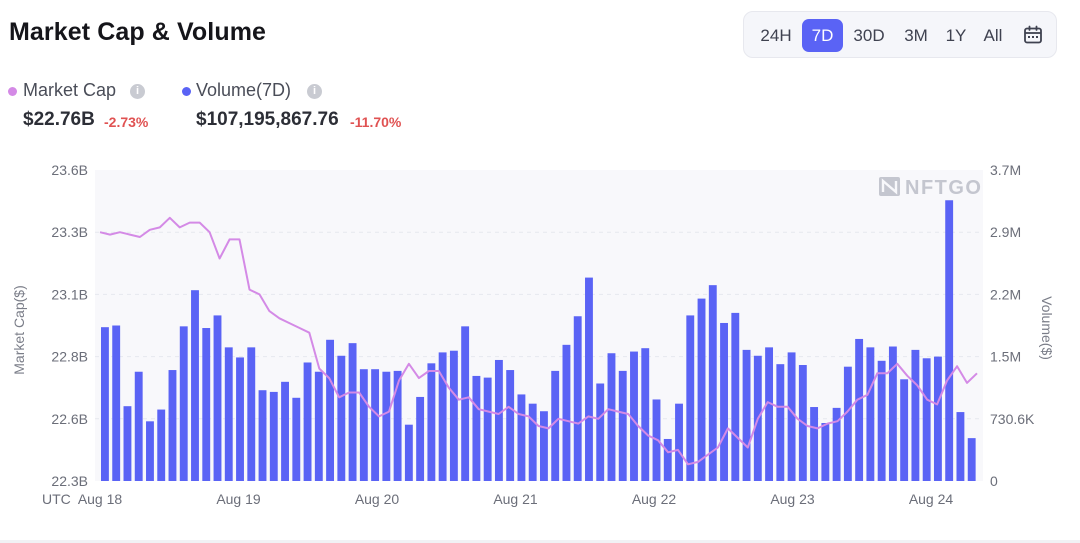  Describe the element at coordinates (1047, 328) in the screenshot. I see `right-axis-label: Volume($)` at that location.